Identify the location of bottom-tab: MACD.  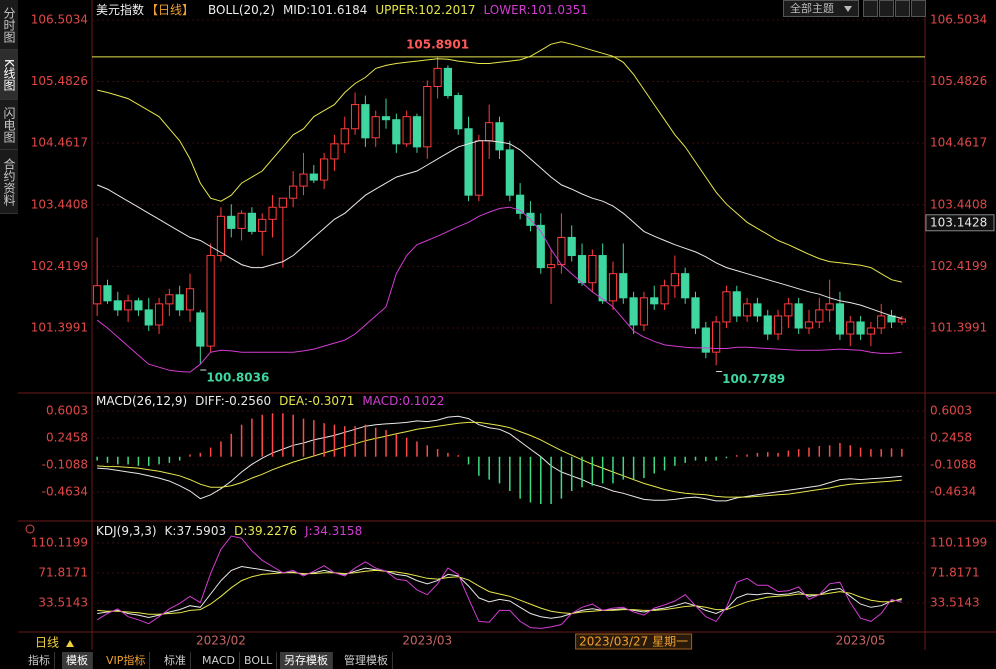
(219, 660).